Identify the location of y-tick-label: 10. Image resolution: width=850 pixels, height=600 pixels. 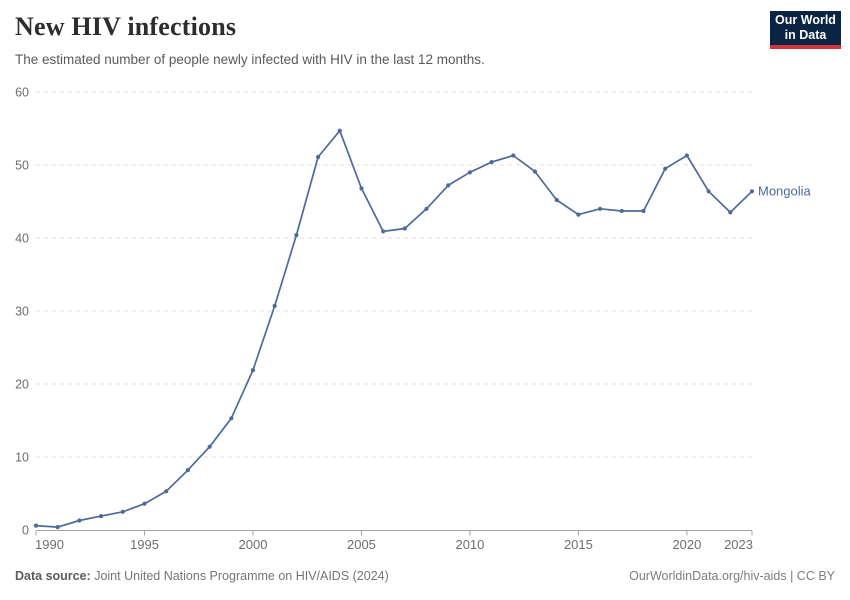
(22, 458).